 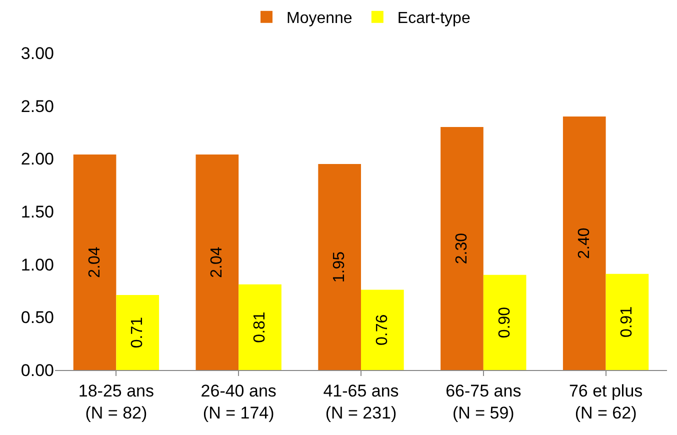 I want to click on data-label: 0.81, so click(x=260, y=327).